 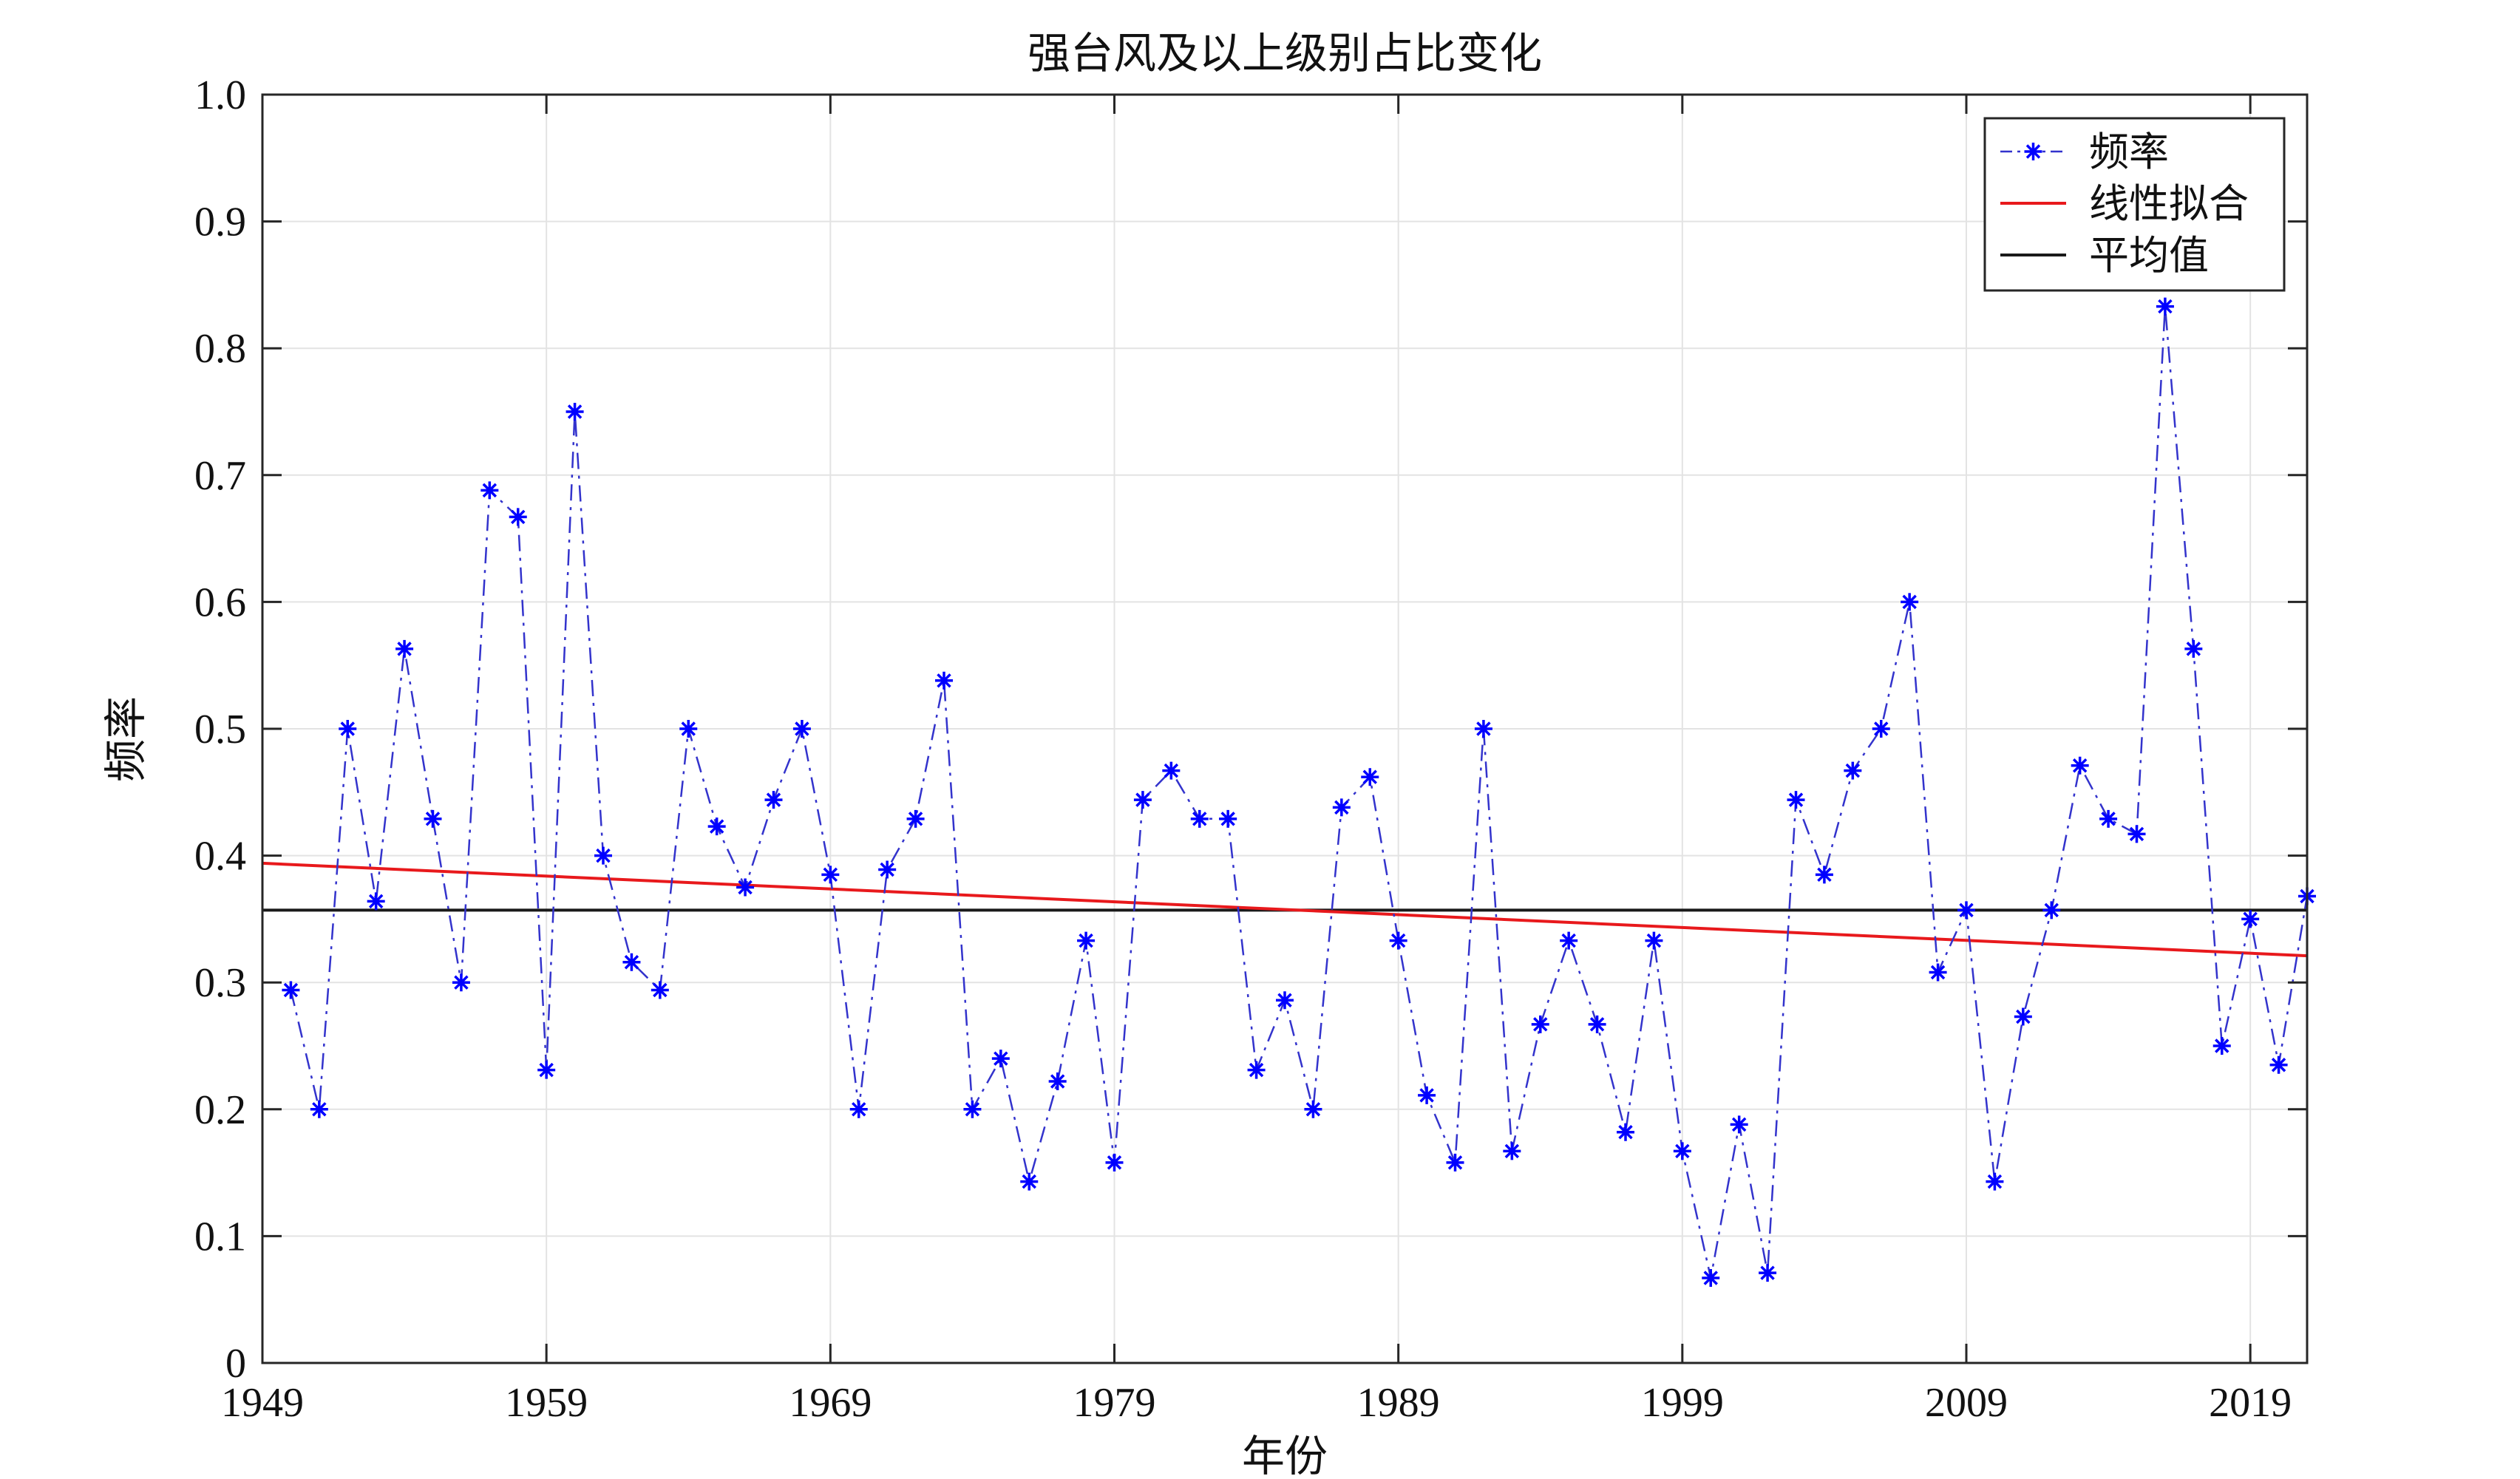 What do you see at coordinates (1285, 1455) in the screenshot?
I see `x-axis-title: 年份` at bounding box center [1285, 1455].